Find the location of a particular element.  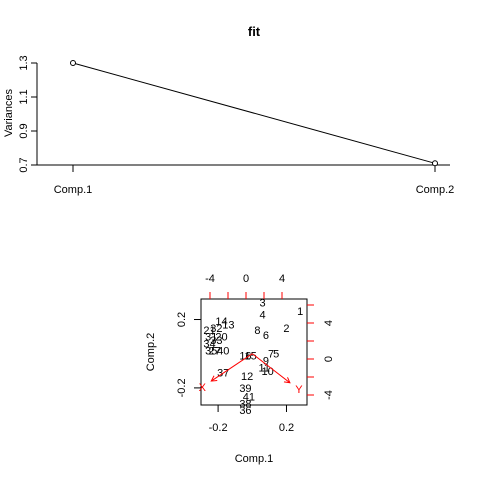

biplot-right-tick-label: -4 is located at coordinates (329, 395).